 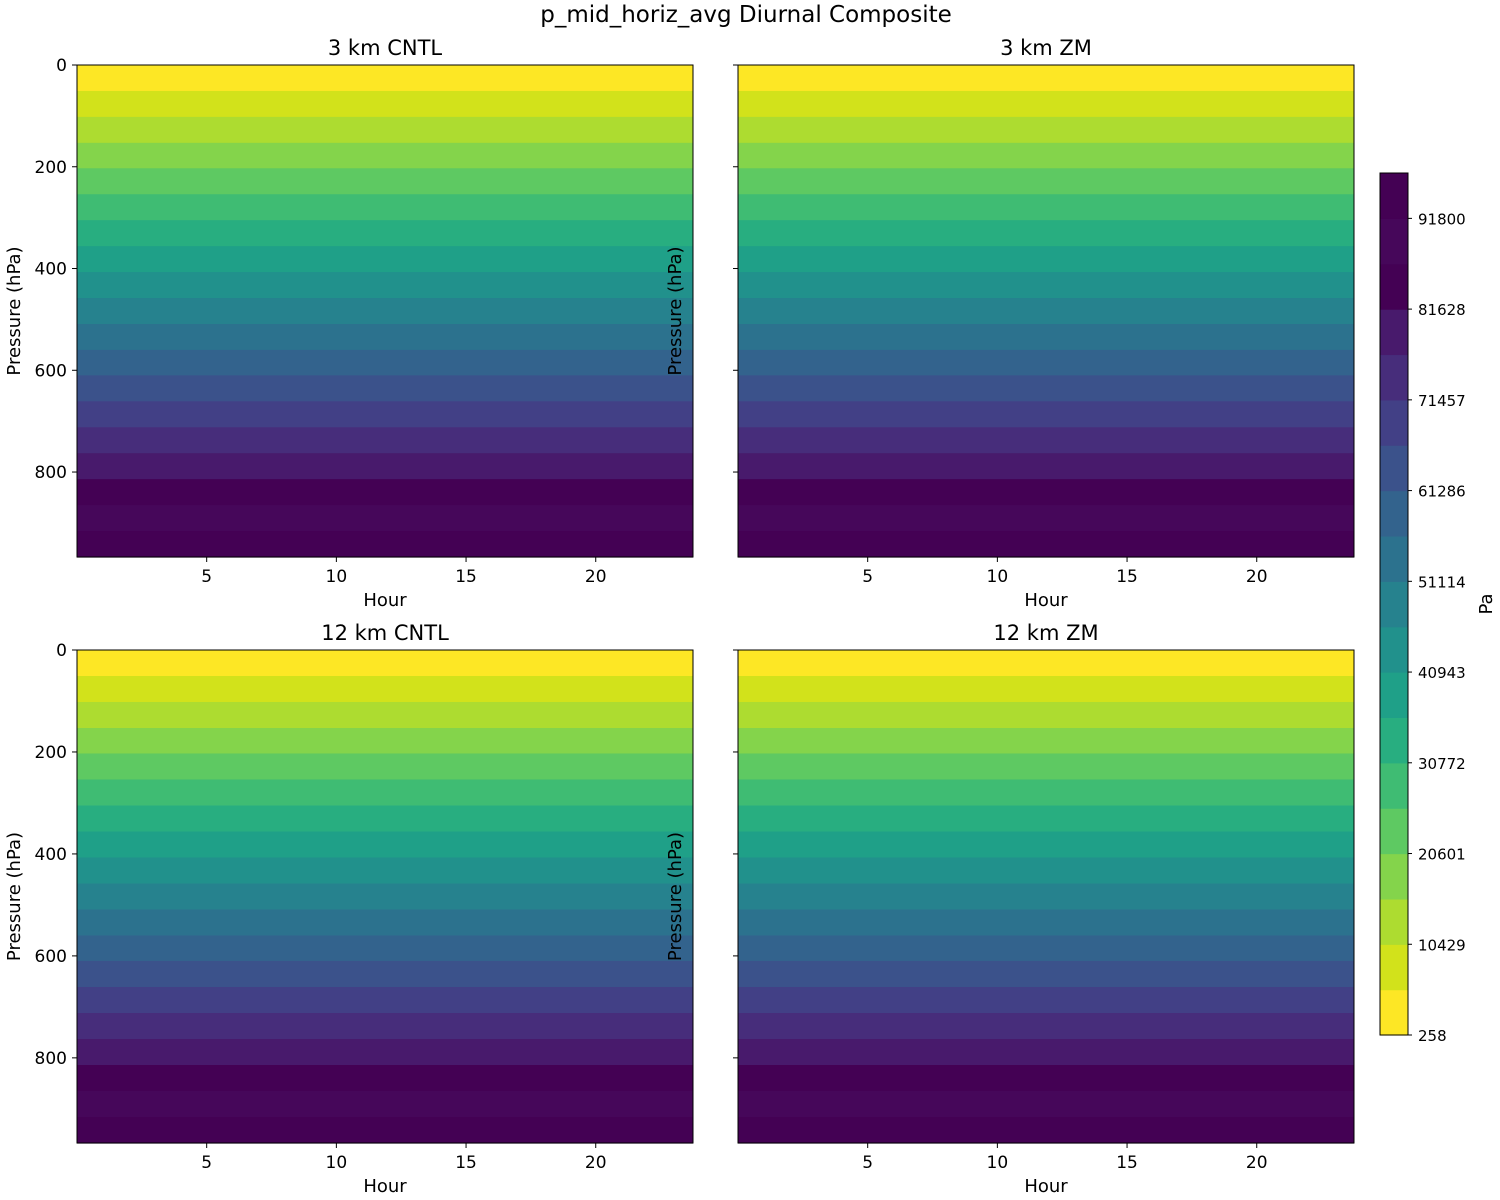 What do you see at coordinates (51, 855) in the screenshot?
I see `y-tick-label: 400` at bounding box center [51, 855].